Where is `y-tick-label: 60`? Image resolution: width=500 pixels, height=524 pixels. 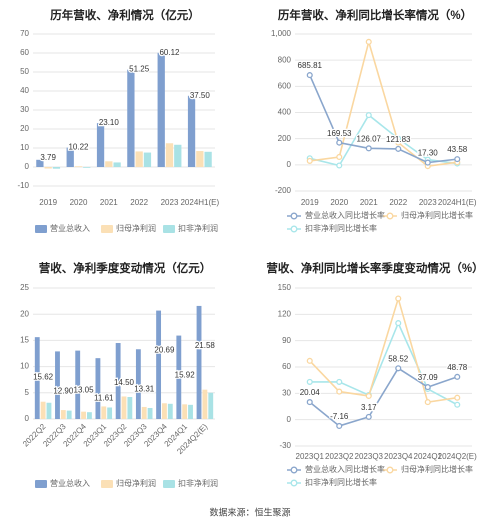
y-tick-label: 60 is located at coordinates (24, 52).